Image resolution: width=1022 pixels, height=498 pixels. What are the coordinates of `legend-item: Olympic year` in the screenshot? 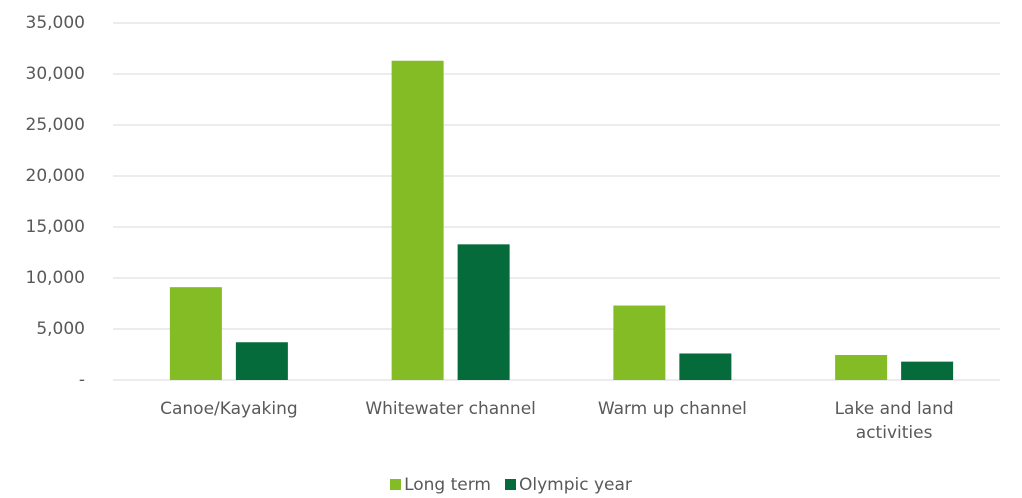 It's located at (568, 485).